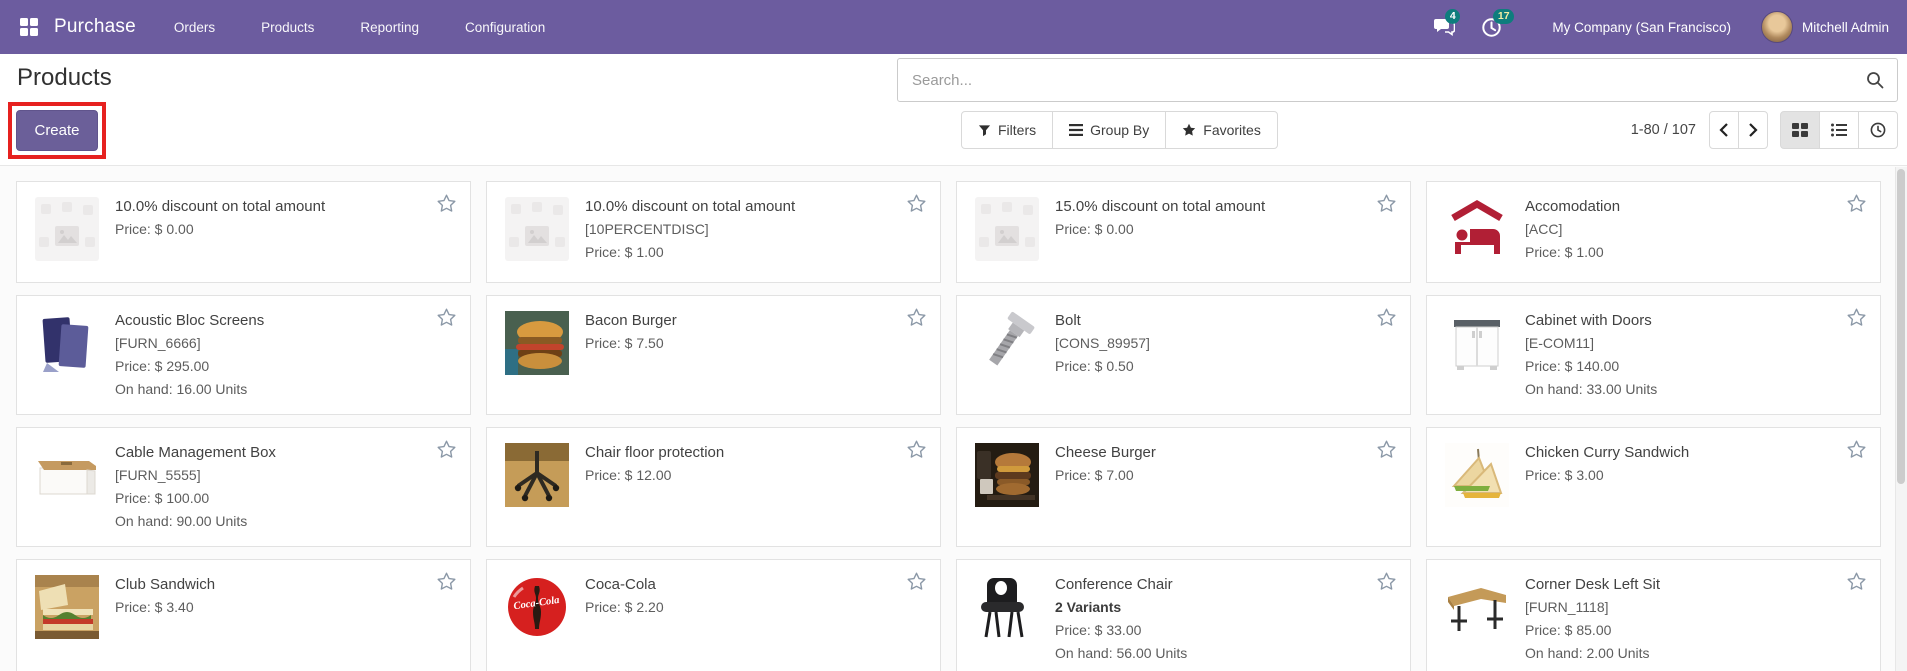 This screenshot has width=1907, height=671. I want to click on product-image-corner-desk, so click(1477, 611).